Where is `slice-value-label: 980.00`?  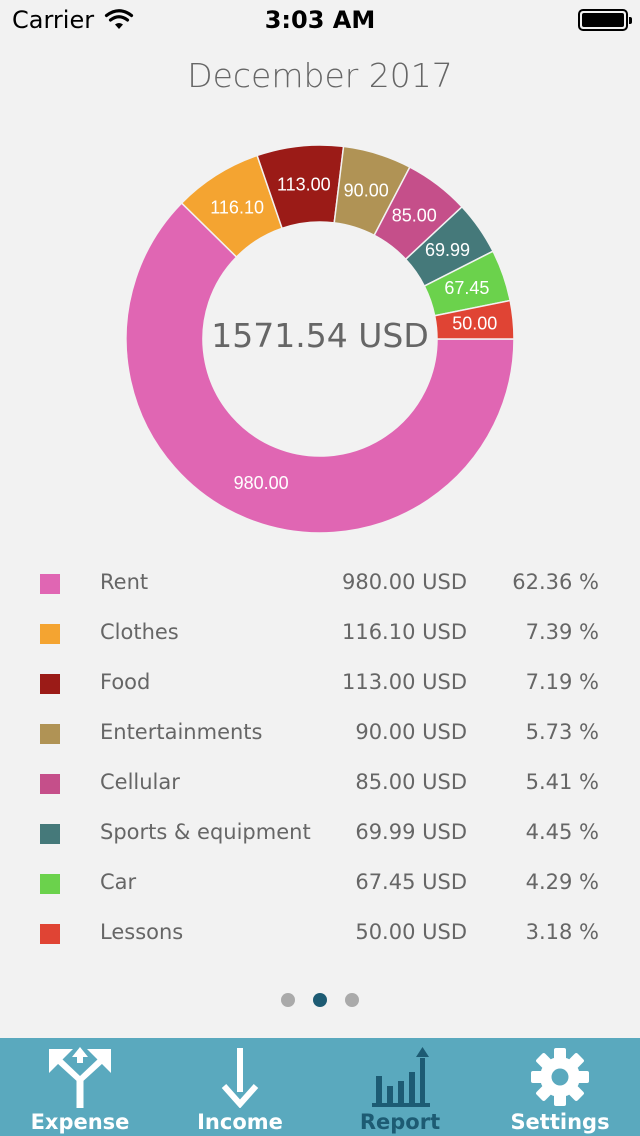 slice-value-label: 980.00 is located at coordinates (261, 483).